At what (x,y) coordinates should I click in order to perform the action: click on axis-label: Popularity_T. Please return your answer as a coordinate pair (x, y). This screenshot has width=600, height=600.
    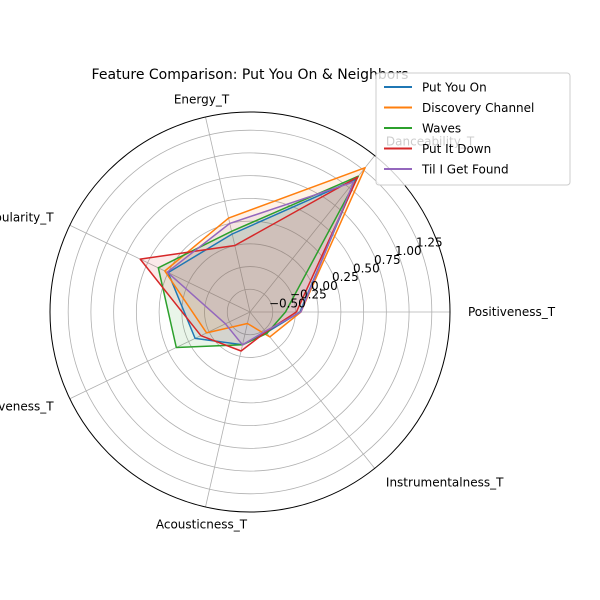
    Looking at the image, I should click on (27, 217).